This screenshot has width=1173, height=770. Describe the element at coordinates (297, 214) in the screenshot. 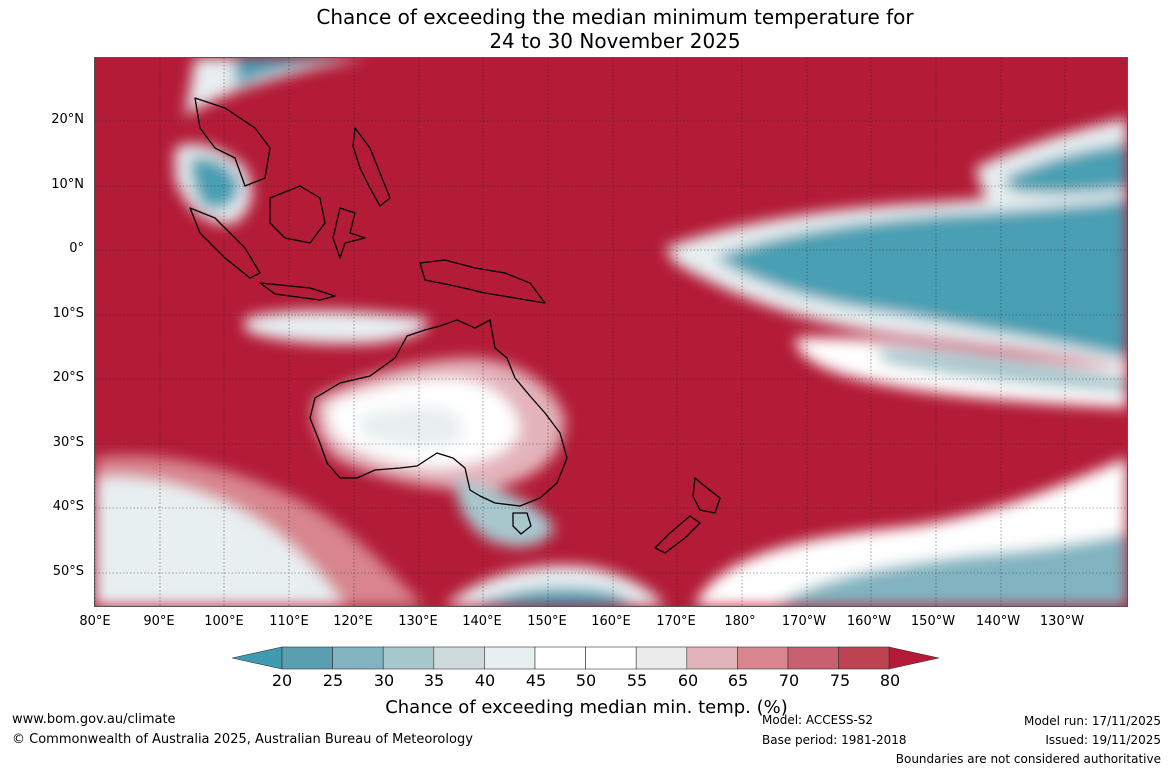

I see `borneo-coastline` at that location.